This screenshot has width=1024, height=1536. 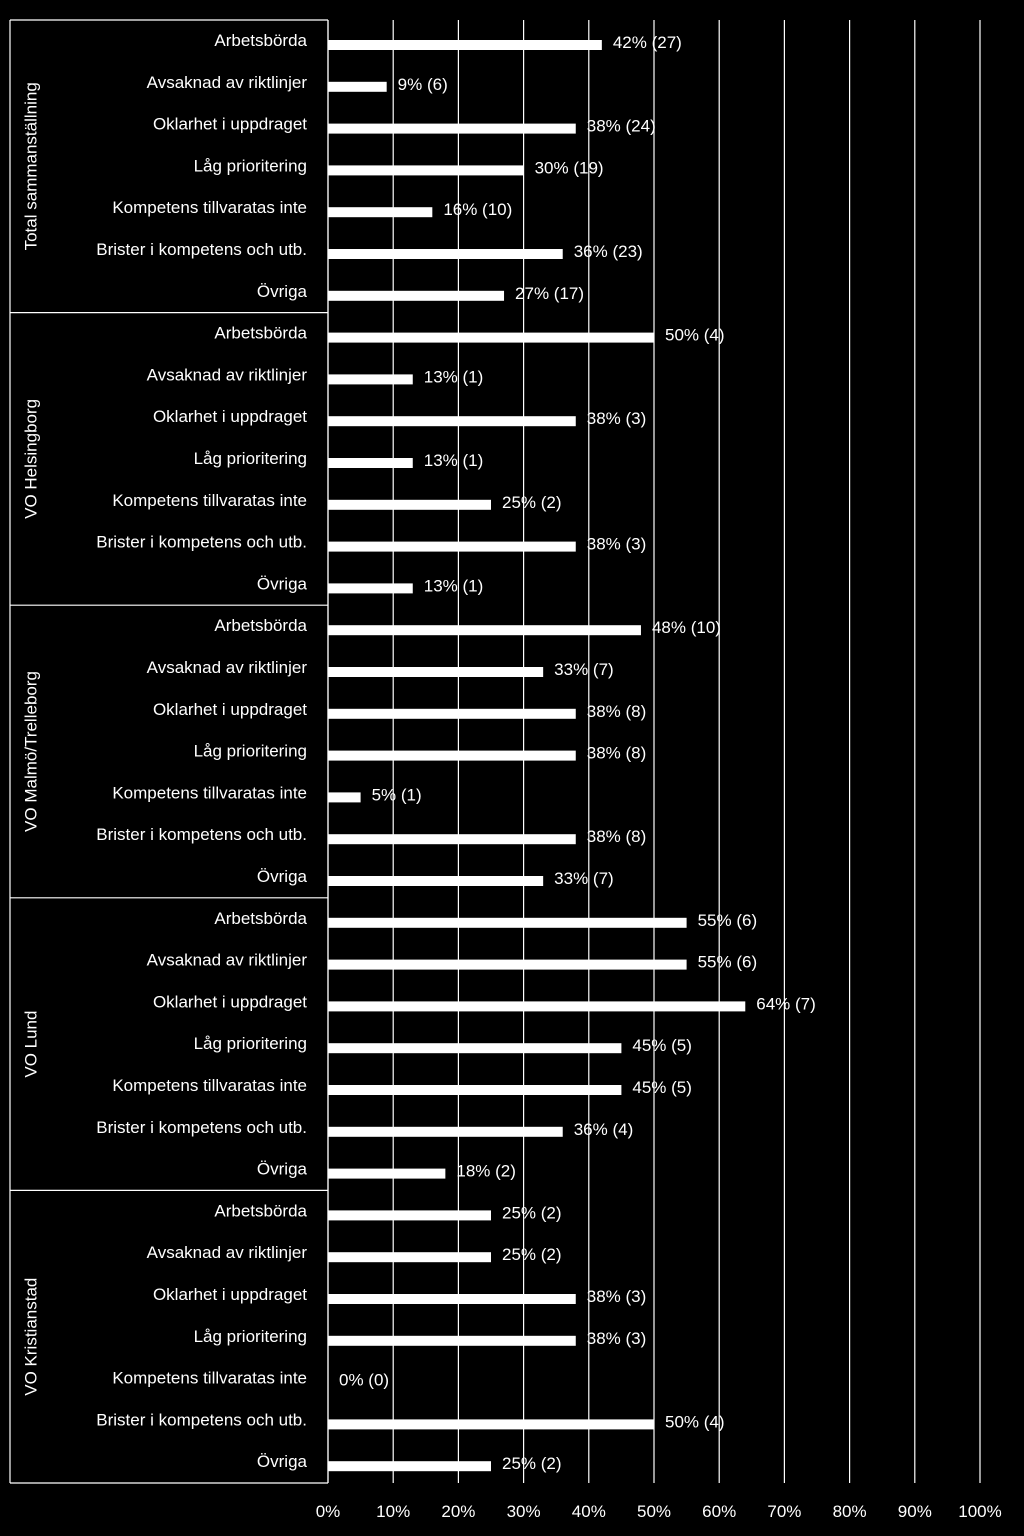 I want to click on group-label: VO Helsingborg, so click(x=30, y=459).